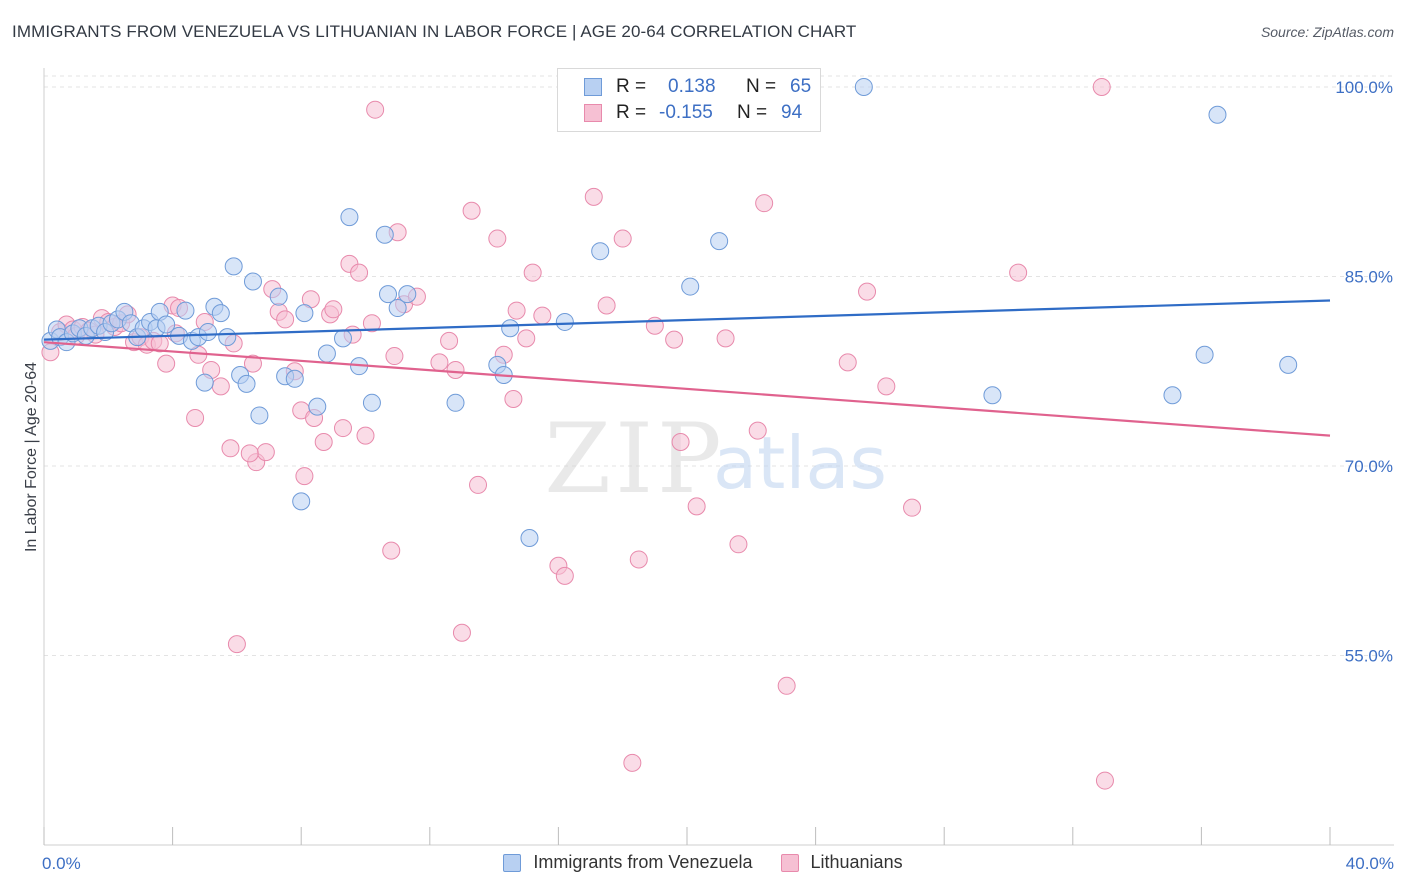  What do you see at coordinates (634, 459) in the screenshot?
I see `watermark-zip: ZIP` at bounding box center [634, 459].